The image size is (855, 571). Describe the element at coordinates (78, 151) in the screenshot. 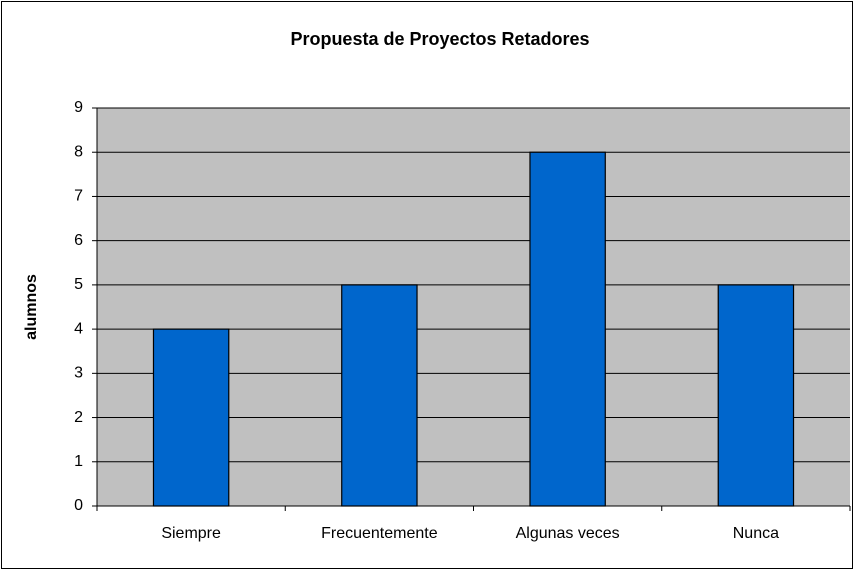

I see `y-tick-label: 8` at that location.